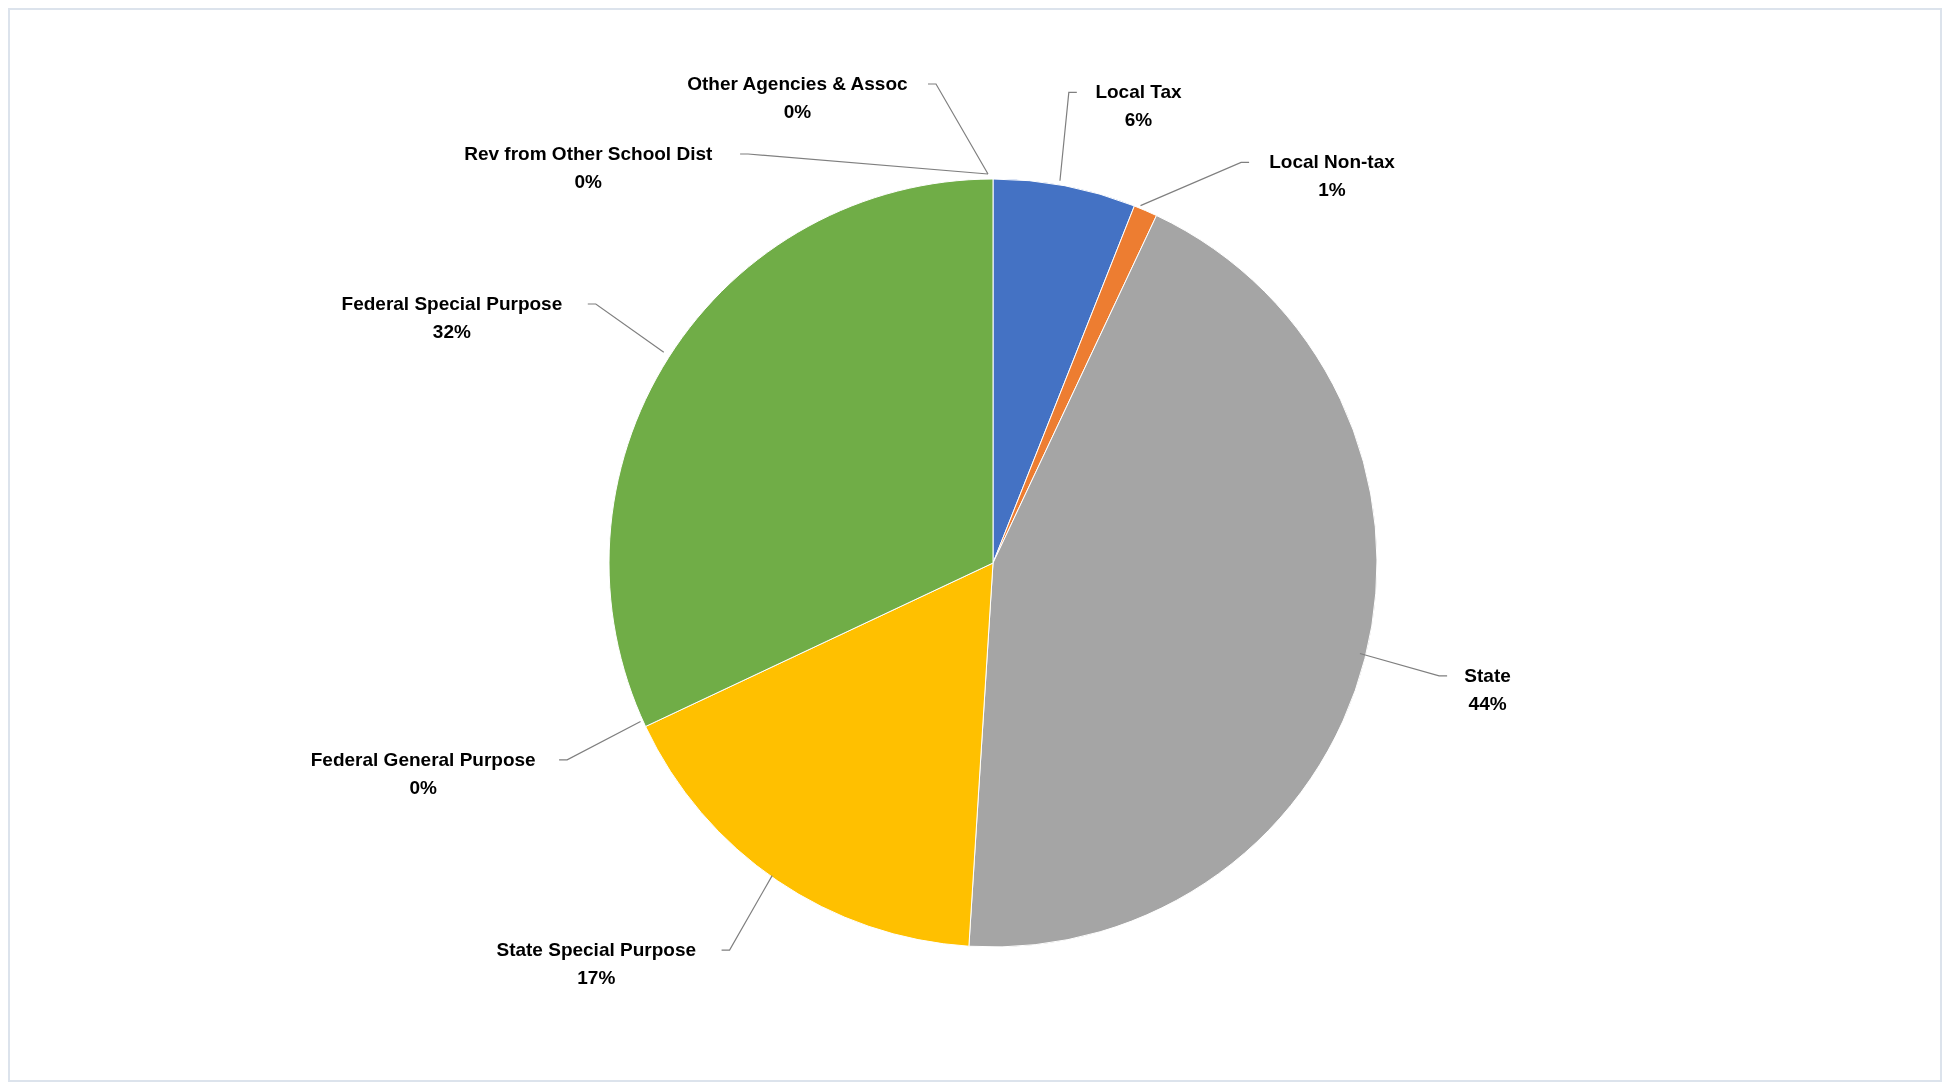  What do you see at coordinates (596, 950) in the screenshot?
I see `slice-label: State Special Purpose` at bounding box center [596, 950].